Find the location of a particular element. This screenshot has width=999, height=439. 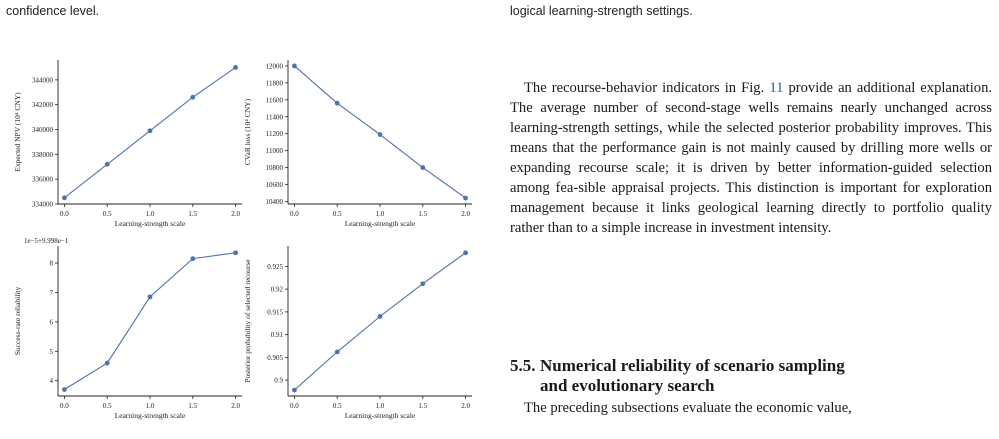

y-tick-label: 10800 is located at coordinates (275, 168).